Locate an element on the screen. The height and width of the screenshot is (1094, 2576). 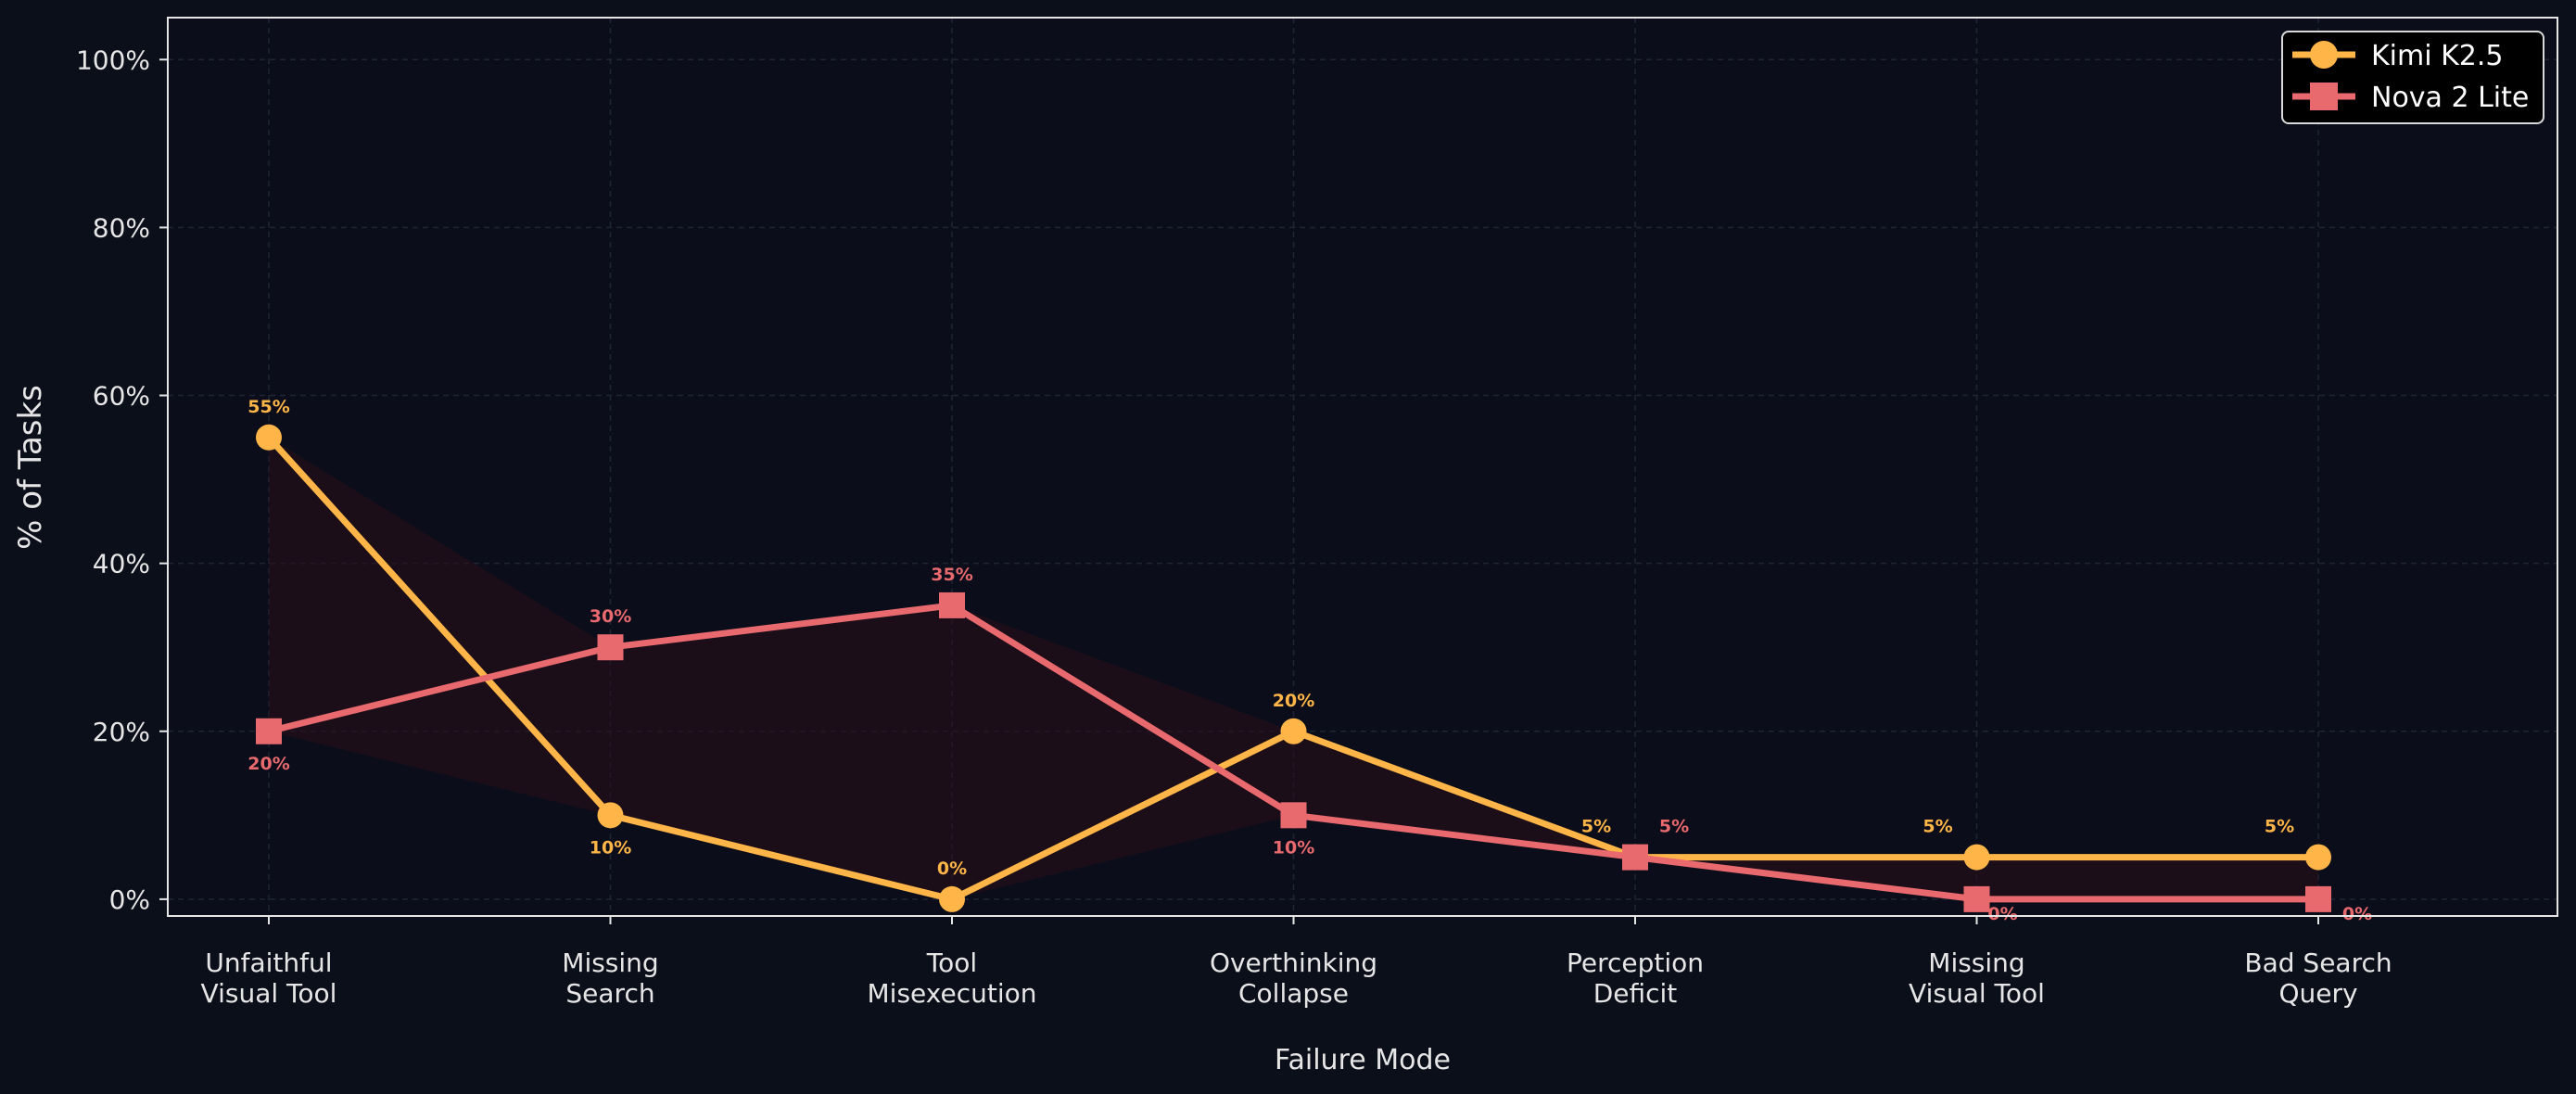
y-axis: 0% 20% 40% 60% 80% 100% is located at coordinates (122, 480).